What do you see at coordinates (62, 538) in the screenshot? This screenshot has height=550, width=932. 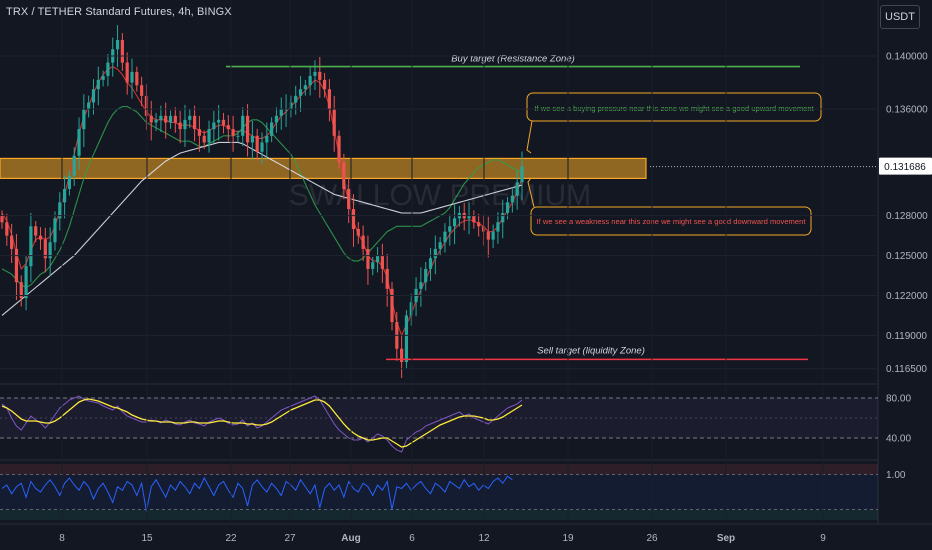 I see `time-tick-label: 8` at bounding box center [62, 538].